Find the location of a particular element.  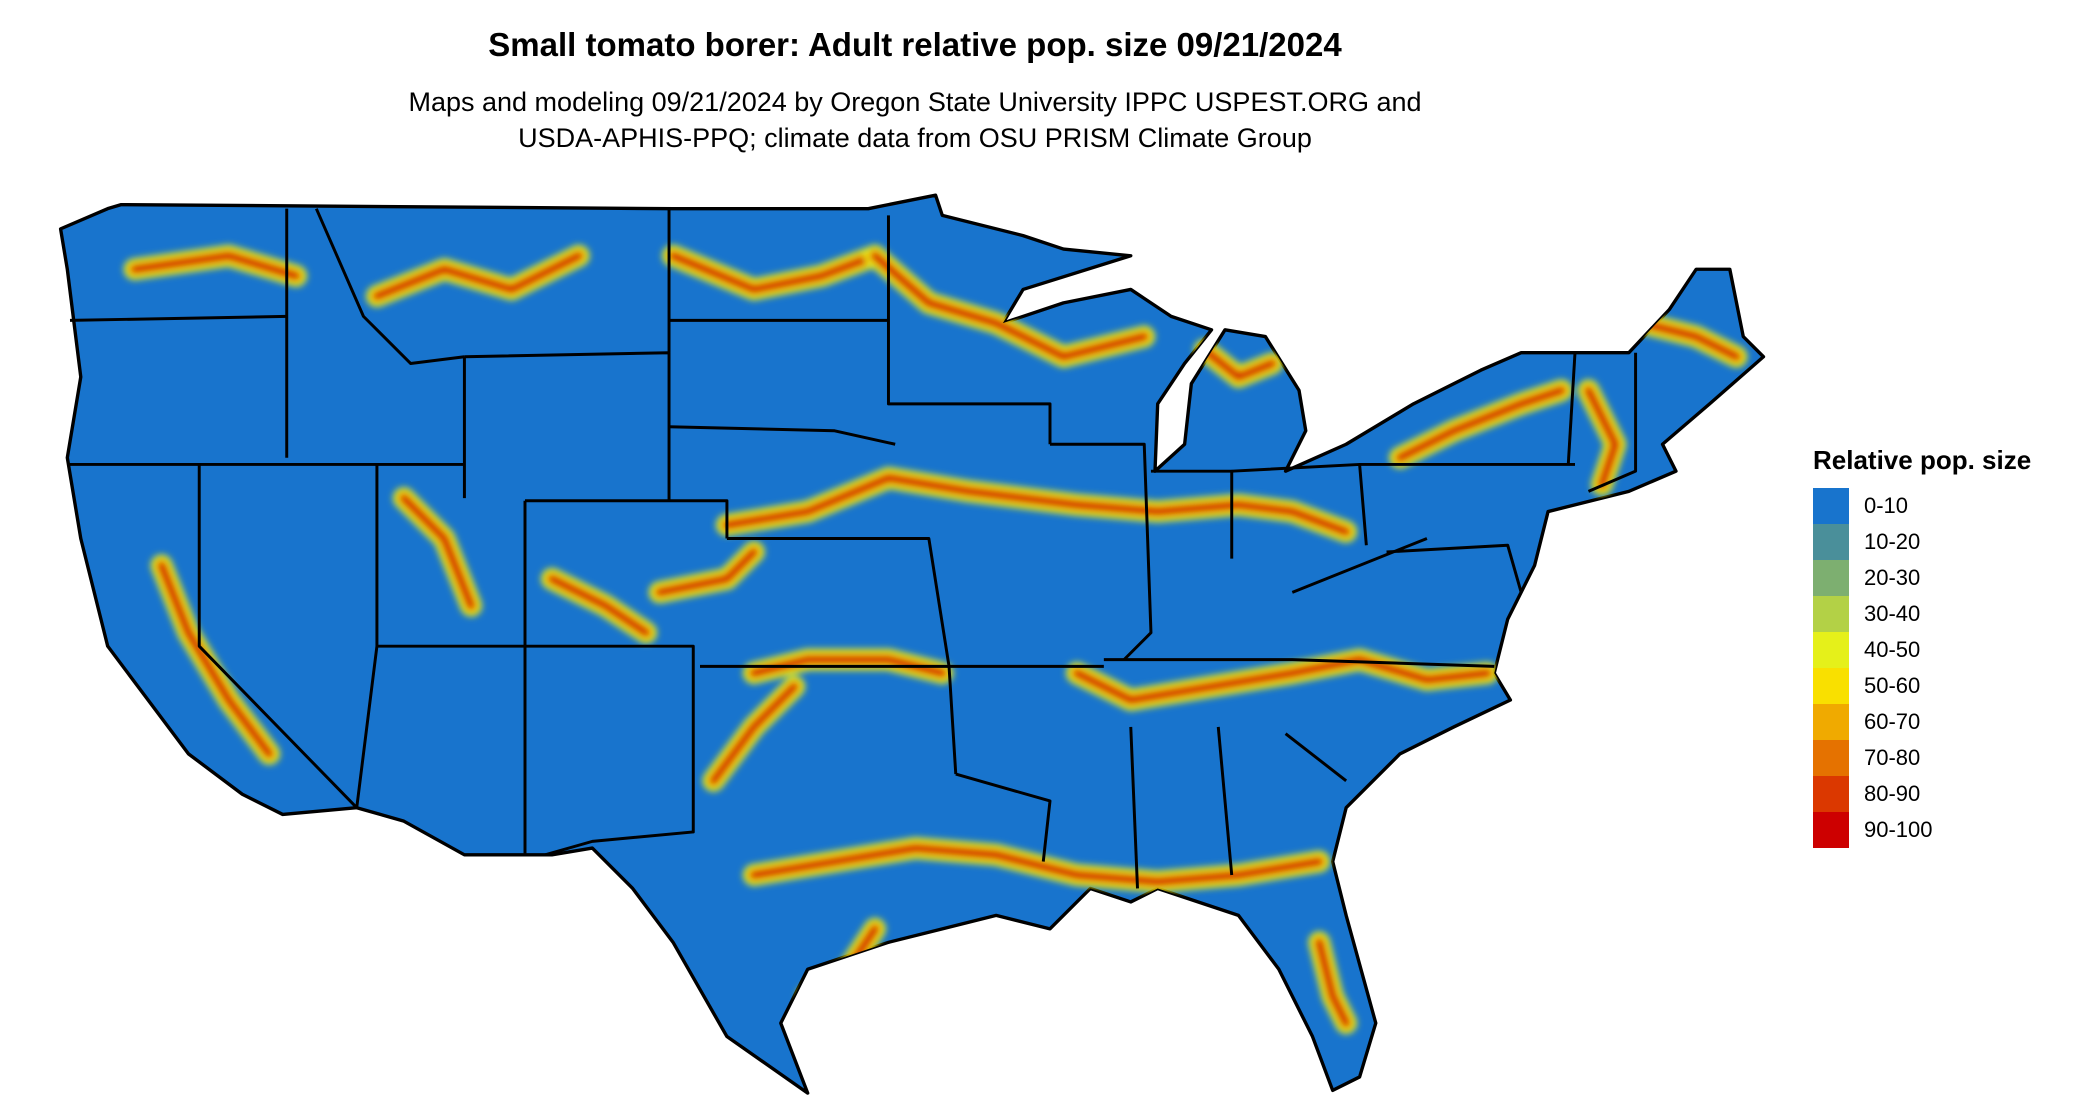

legend-label: 50-60 is located at coordinates (1892, 685).